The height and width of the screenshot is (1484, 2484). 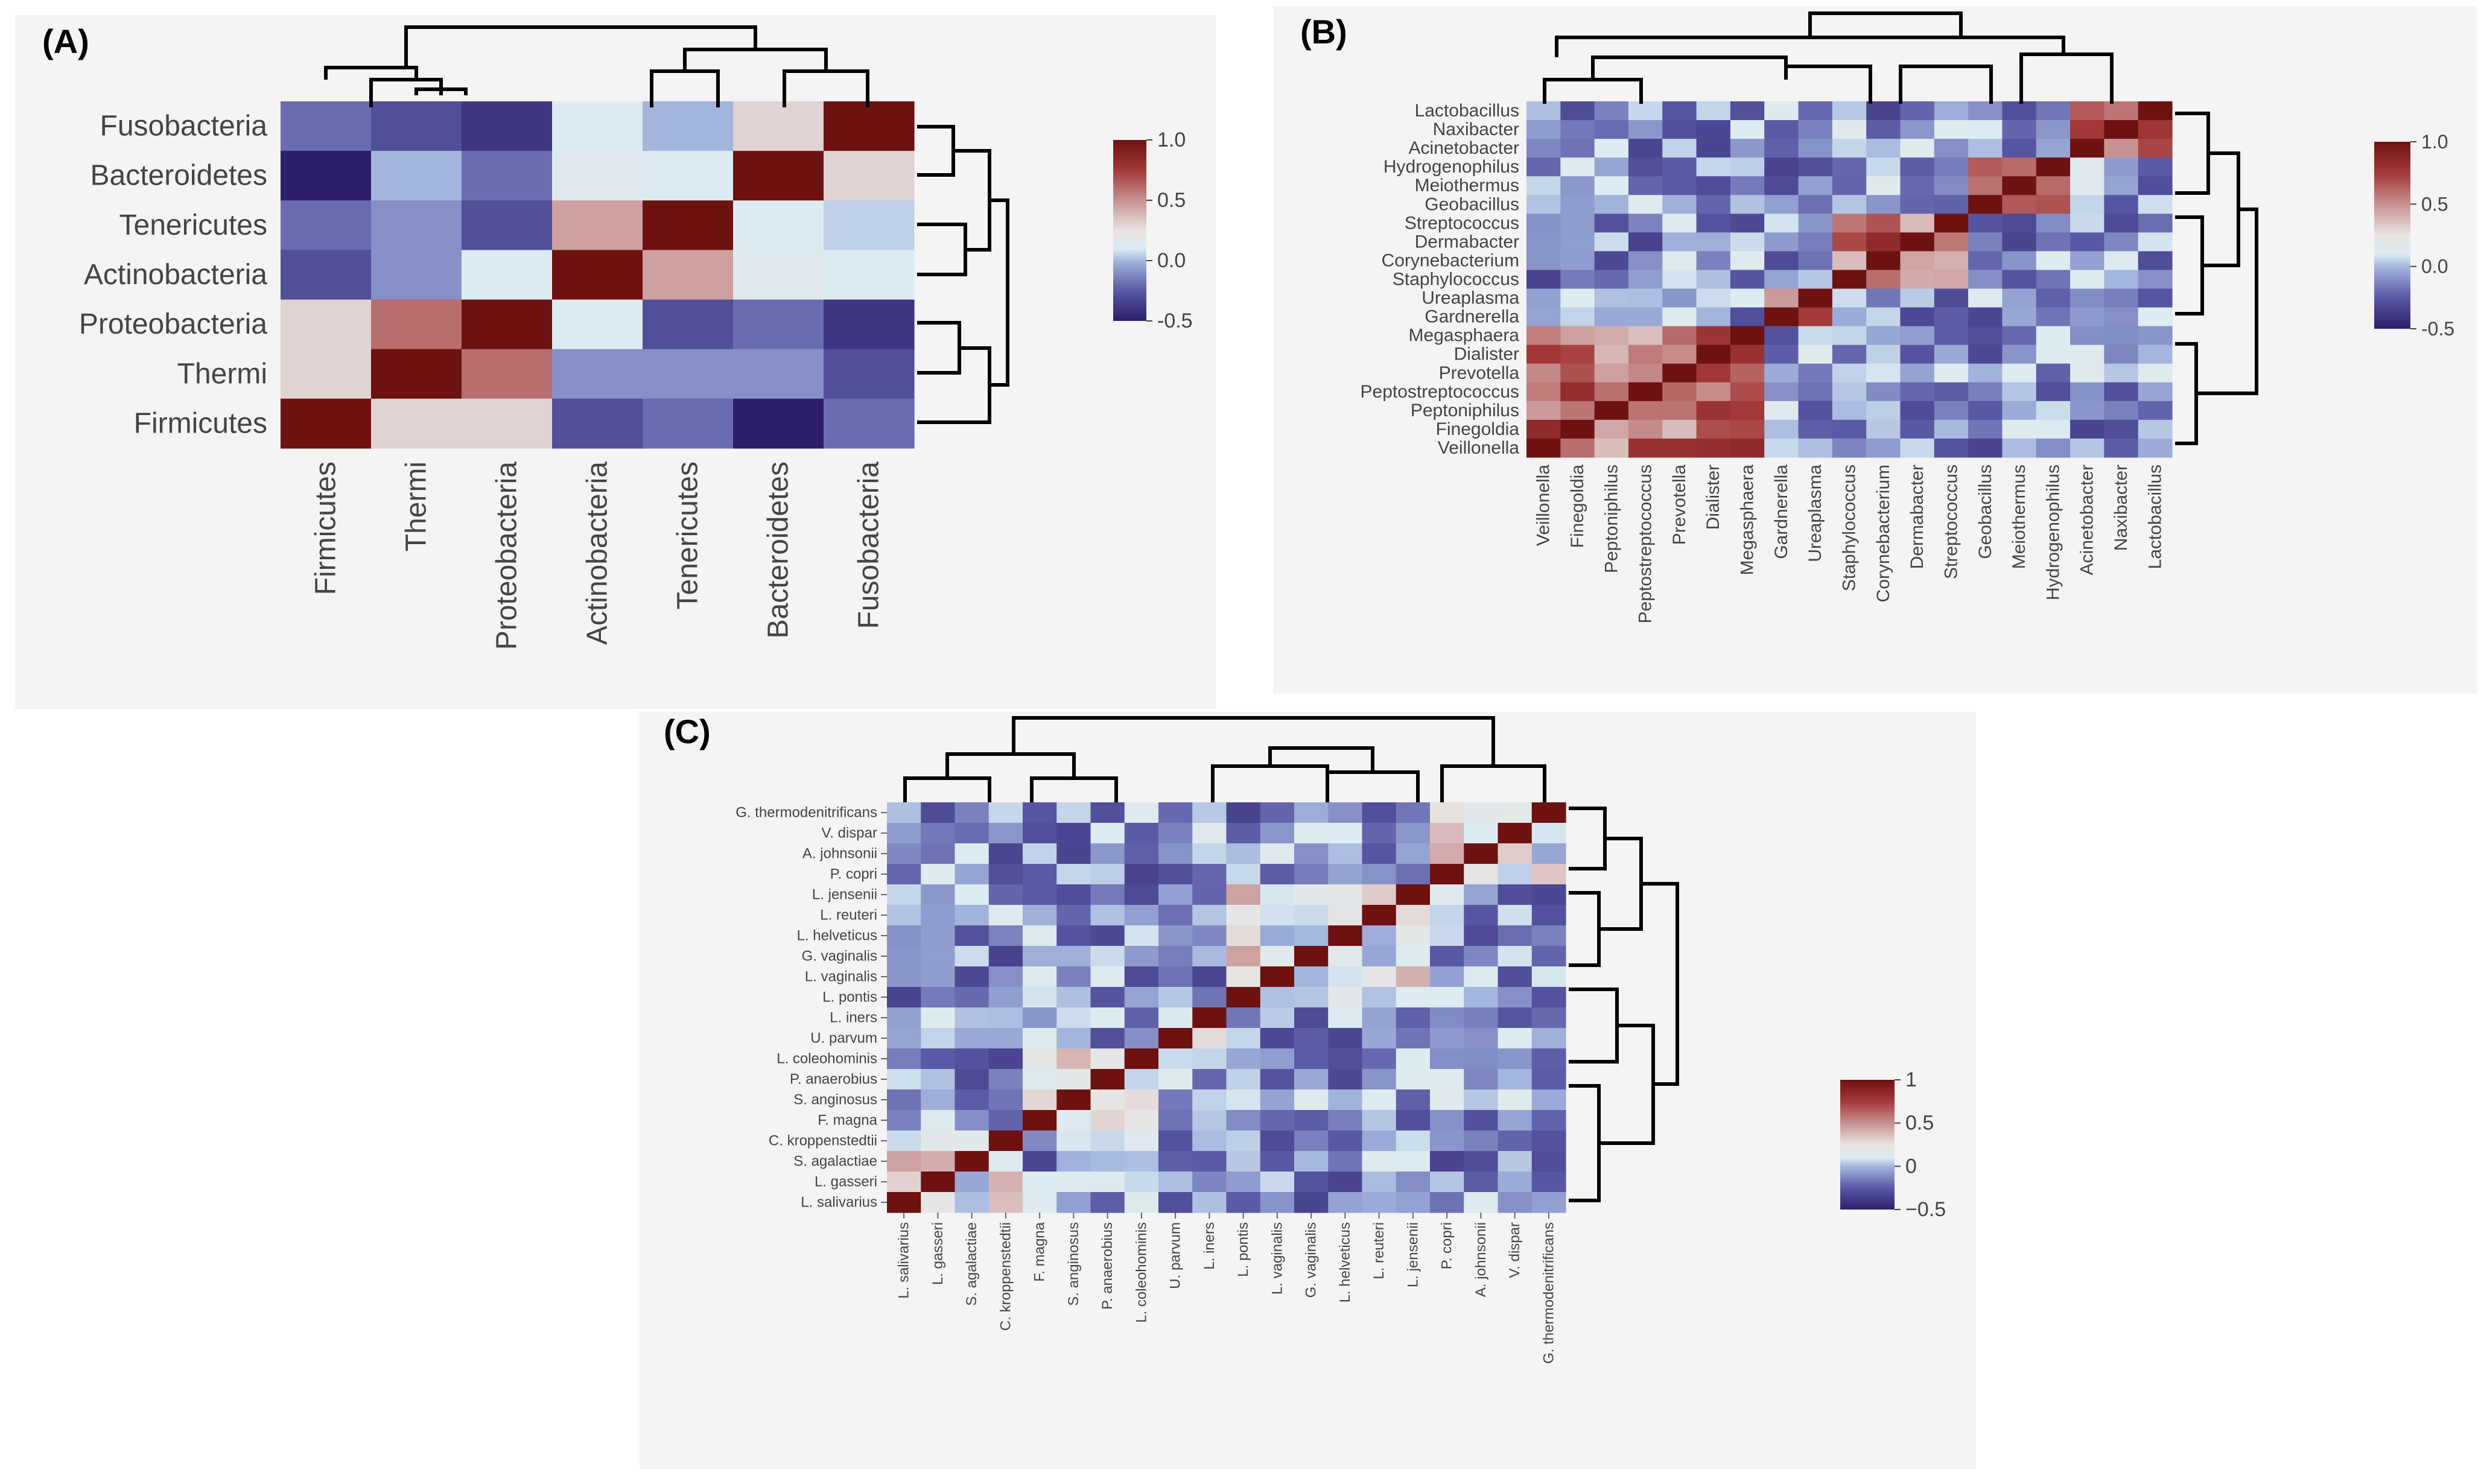 What do you see at coordinates (1467, 111) in the screenshot?
I see `row-label: Lactobacillus` at bounding box center [1467, 111].